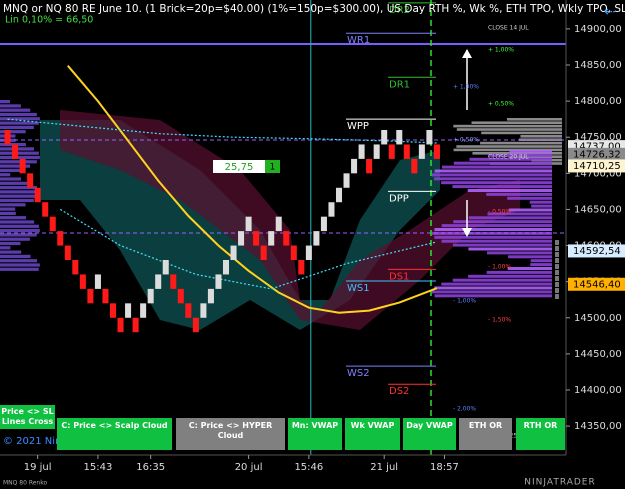  Describe the element at coordinates (597, 251) in the screenshot. I see `price-marker-label: 14592,54` at that location.